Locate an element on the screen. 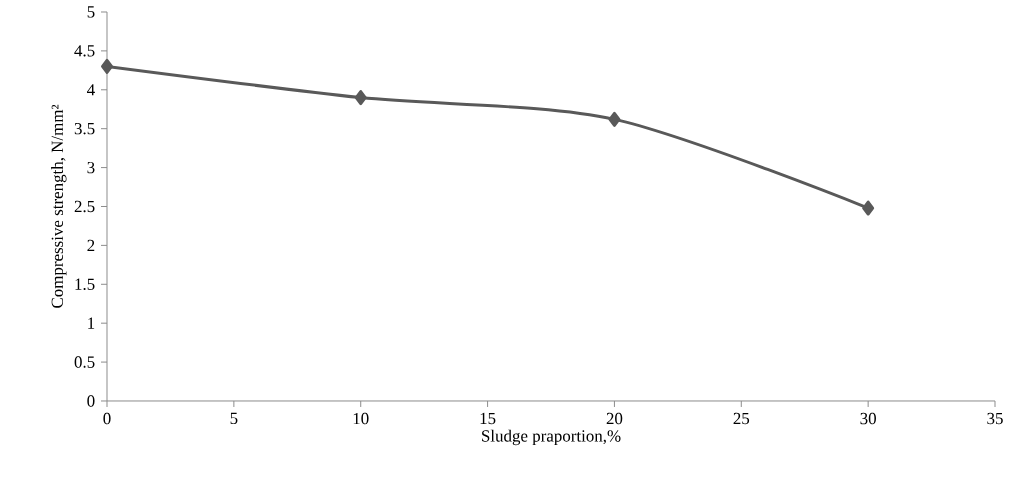  y-tick-label: 3.5 is located at coordinates (84, 128).